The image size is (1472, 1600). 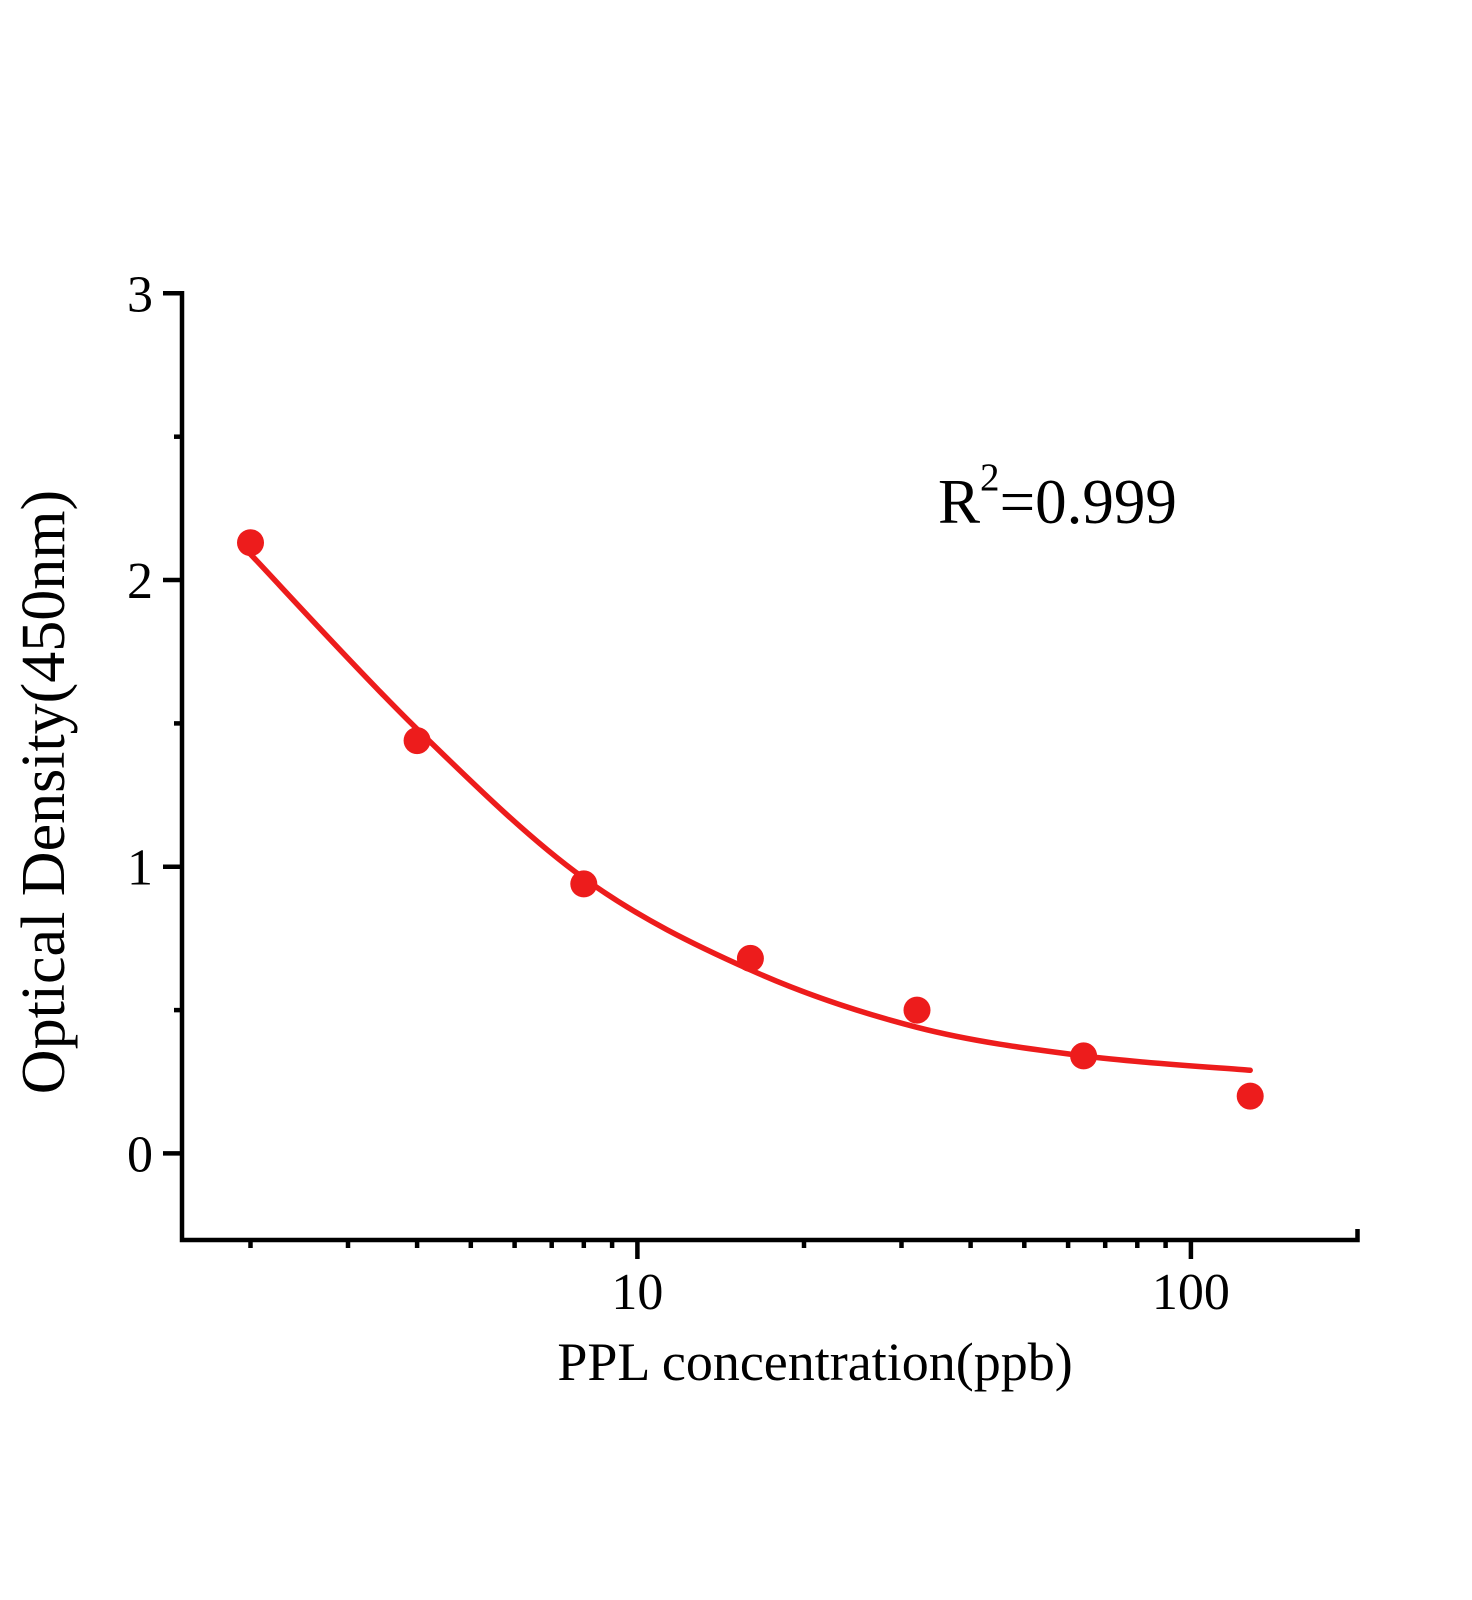 What do you see at coordinates (959, 502) in the screenshot?
I see `r-squared-base: R` at bounding box center [959, 502].